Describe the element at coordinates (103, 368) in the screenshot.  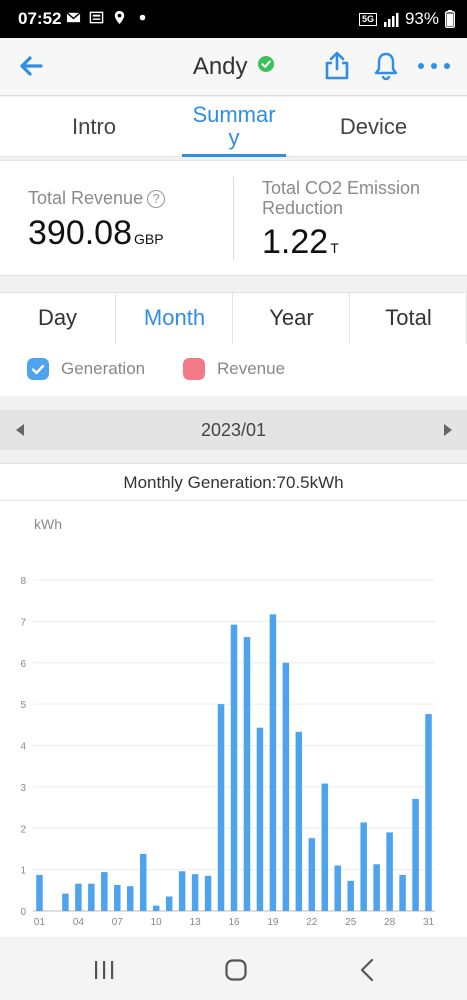
I see `legend-generation-label: Generation` at that location.